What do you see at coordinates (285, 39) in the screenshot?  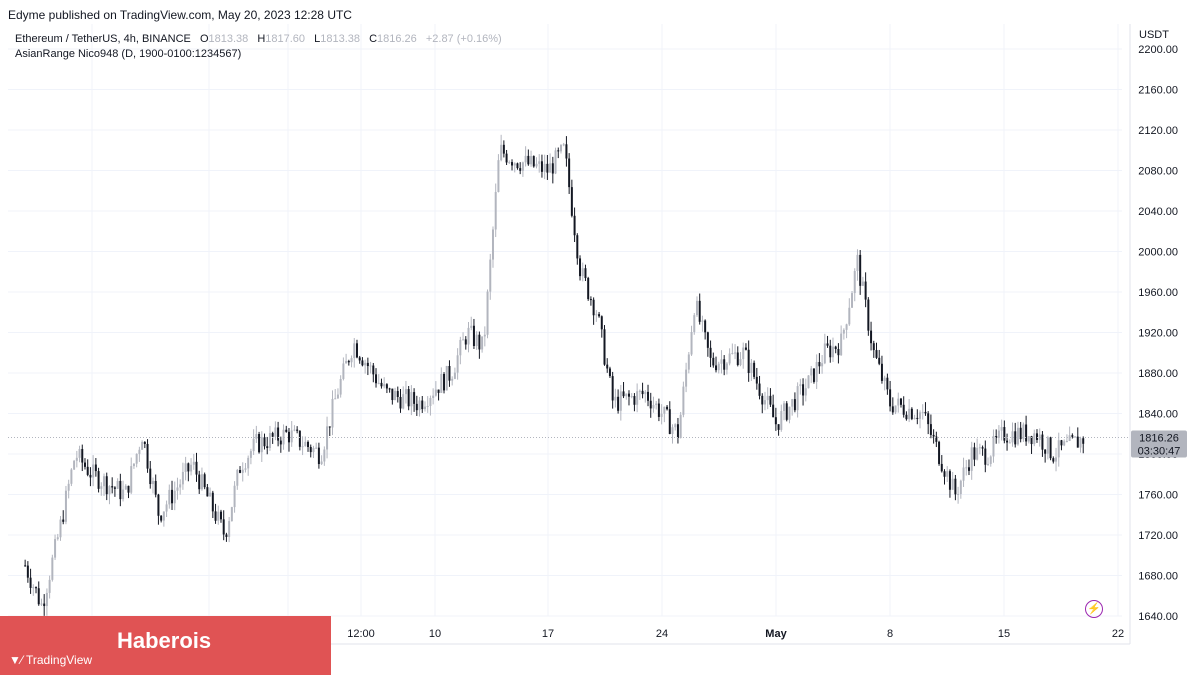 I see `high-value: 1817.60` at bounding box center [285, 39].